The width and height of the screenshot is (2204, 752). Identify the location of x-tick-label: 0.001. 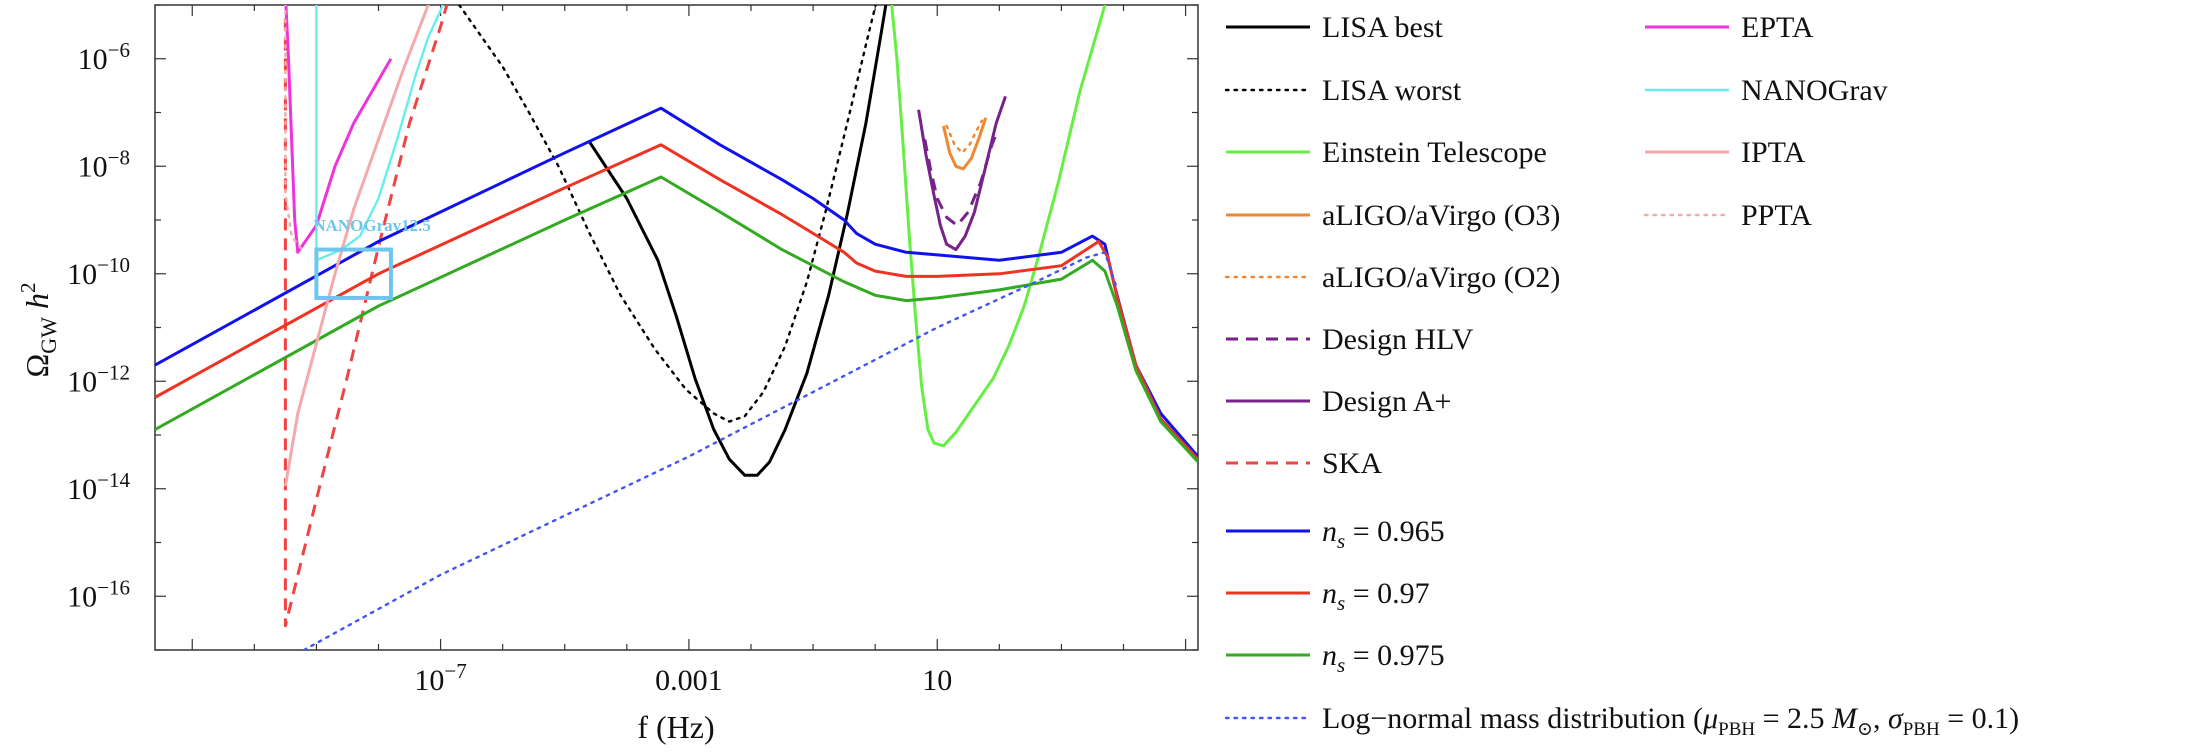
(689, 680).